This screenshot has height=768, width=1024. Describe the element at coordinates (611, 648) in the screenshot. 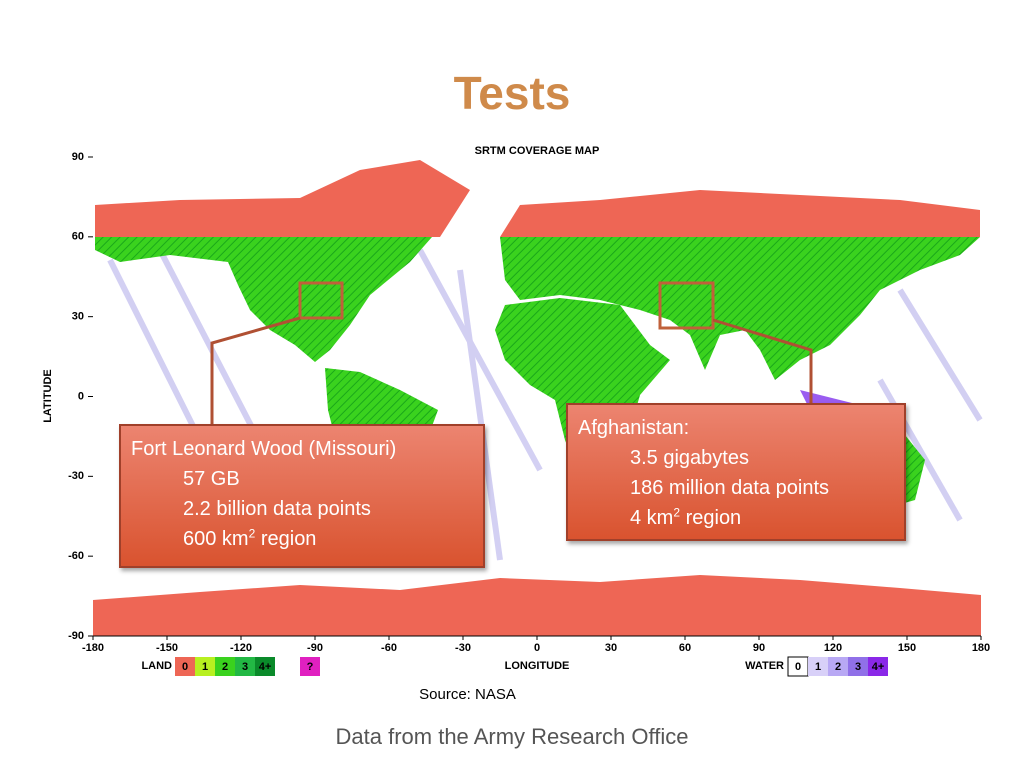

I see `x-tick-label: 30` at that location.